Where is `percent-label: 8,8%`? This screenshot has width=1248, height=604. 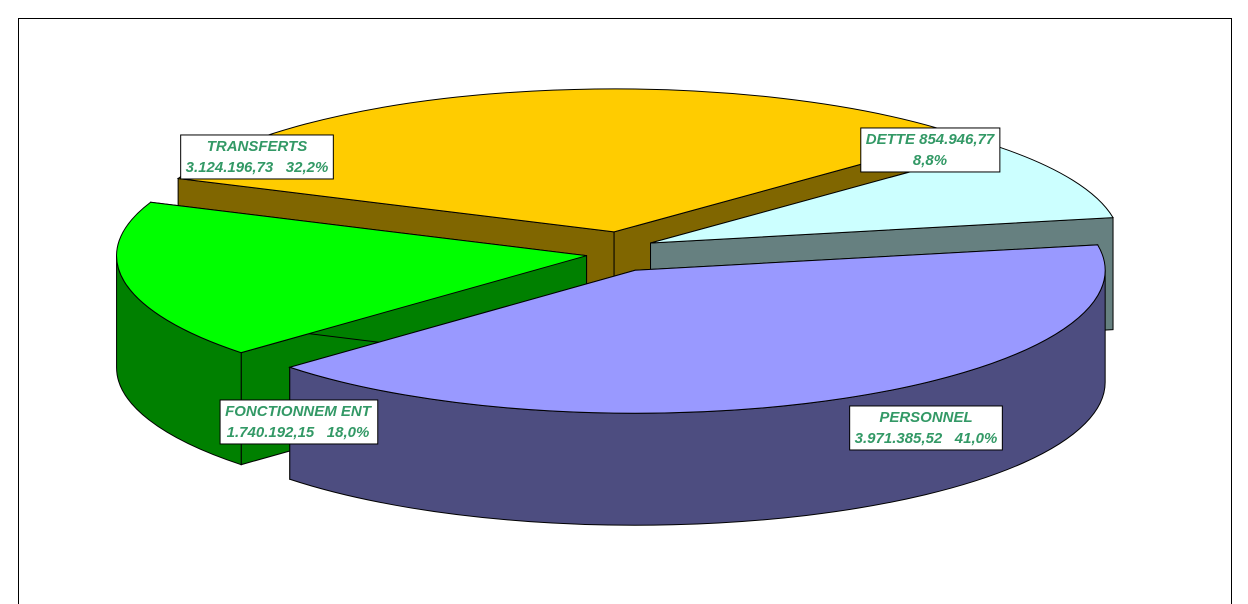 percent-label: 8,8% is located at coordinates (930, 160).